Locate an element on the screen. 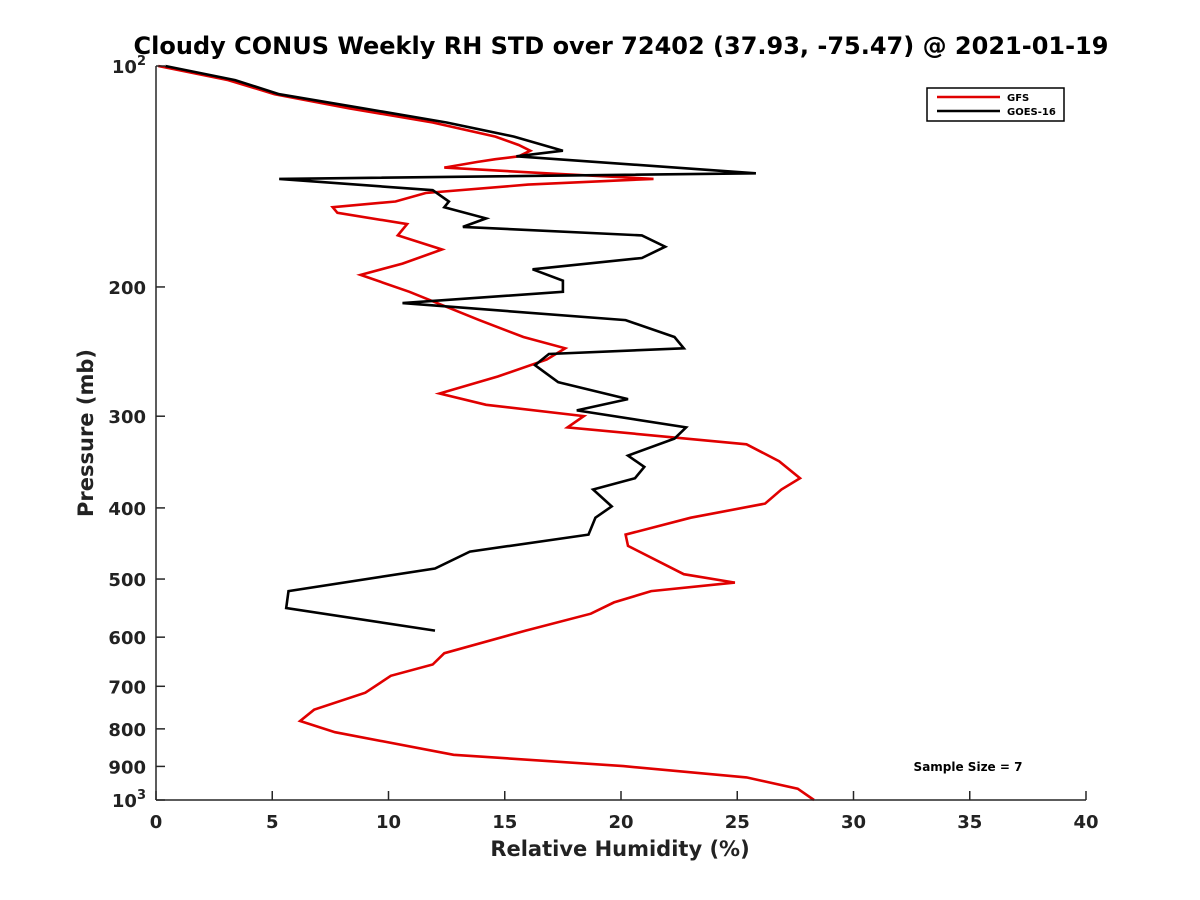 The height and width of the screenshot is (900, 1200). x-tick-label: 15 is located at coordinates (504, 822).